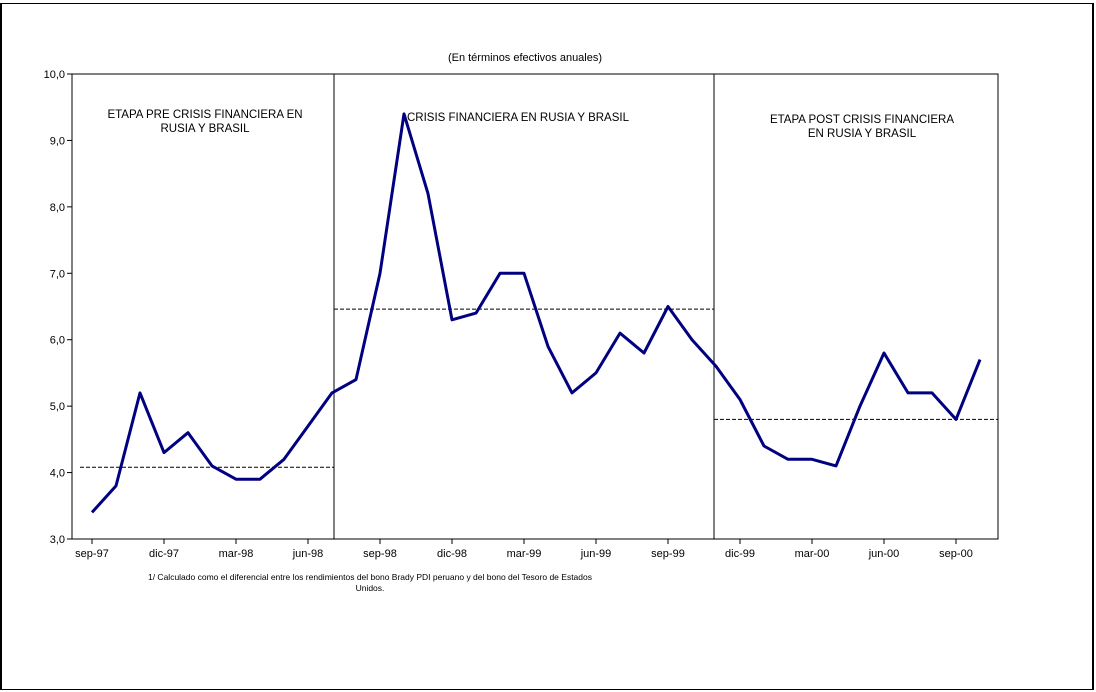 Image resolution: width=1096 pixels, height=692 pixels. Describe the element at coordinates (380, 554) in the screenshot. I see `x-tick-label: sep-98` at that location.